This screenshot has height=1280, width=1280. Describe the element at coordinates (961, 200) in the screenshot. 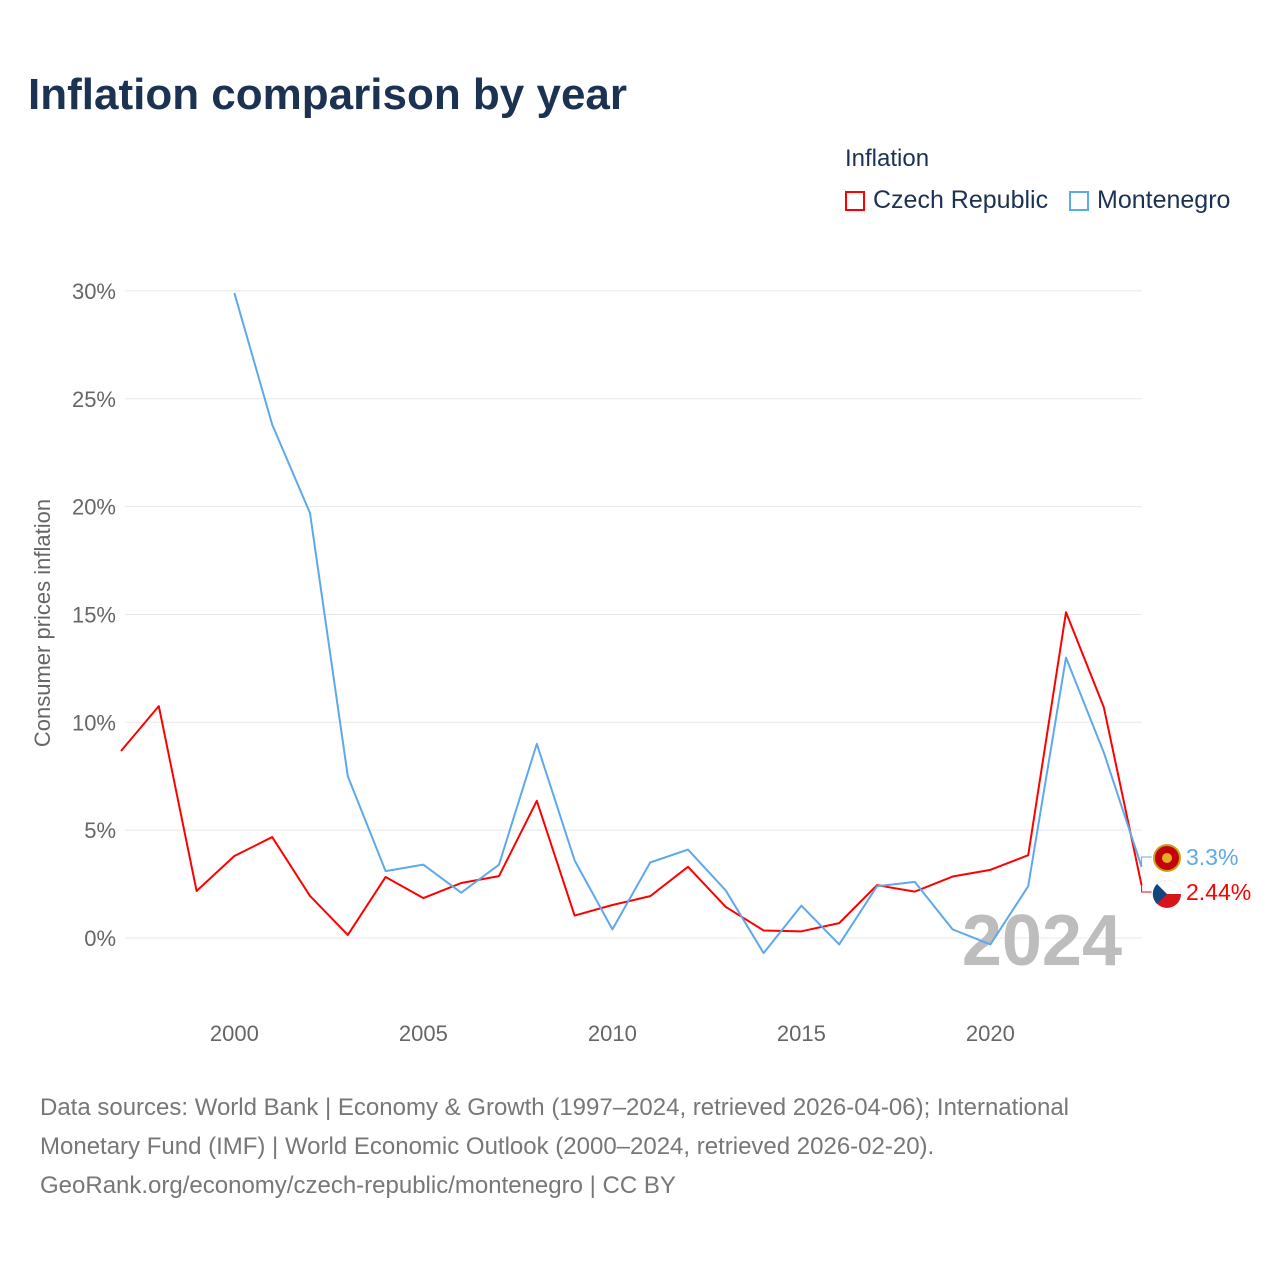

I see `legend-label: Czech Republic` at that location.